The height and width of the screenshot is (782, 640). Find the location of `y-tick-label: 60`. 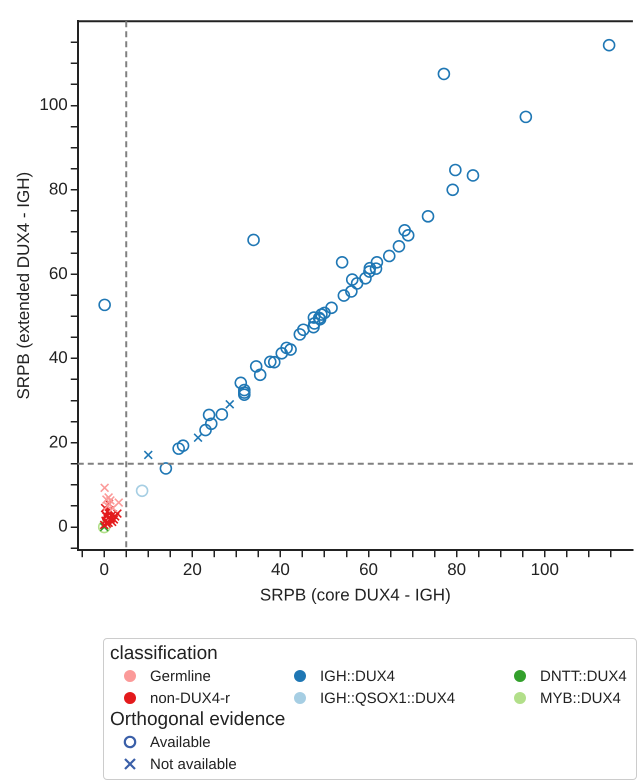

y-tick-label: 60 is located at coordinates (58, 273).